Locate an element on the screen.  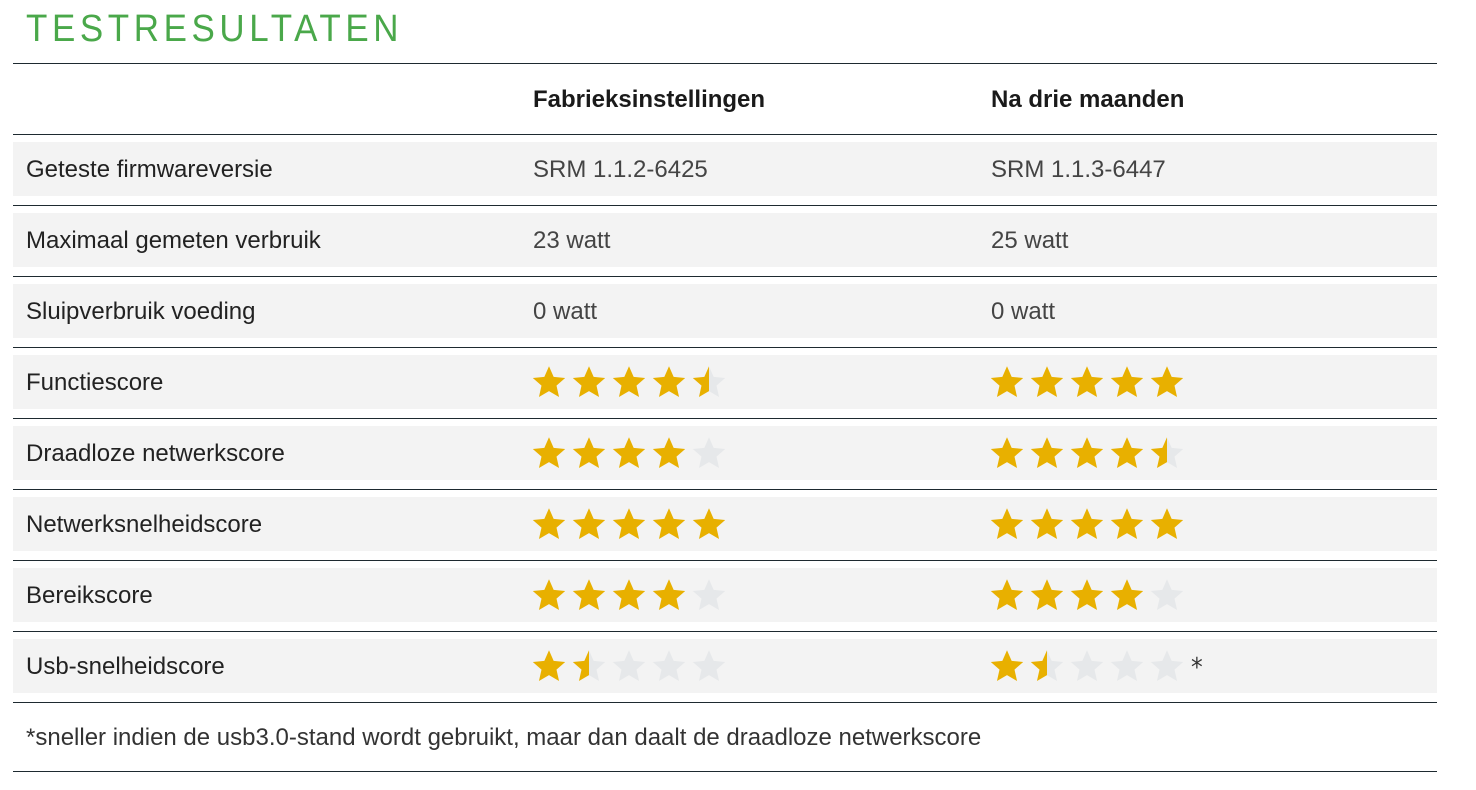
table-row: Sluipverbruik voeding 0 watt 0 watt is located at coordinates (725, 311).